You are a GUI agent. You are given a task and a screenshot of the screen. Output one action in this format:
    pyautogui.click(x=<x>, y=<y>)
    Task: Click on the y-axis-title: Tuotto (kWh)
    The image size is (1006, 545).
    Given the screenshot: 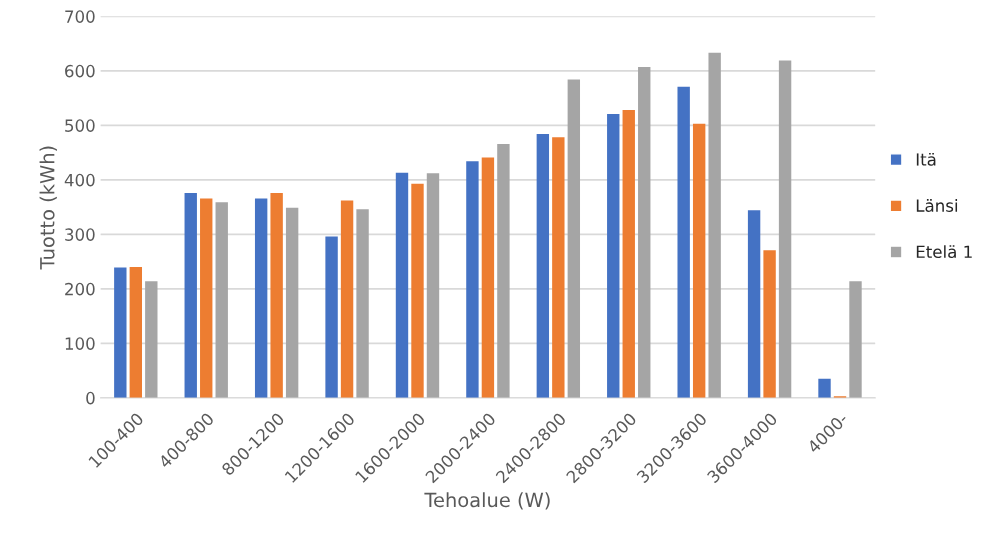 What is the action you would take?
    pyautogui.click(x=48, y=208)
    